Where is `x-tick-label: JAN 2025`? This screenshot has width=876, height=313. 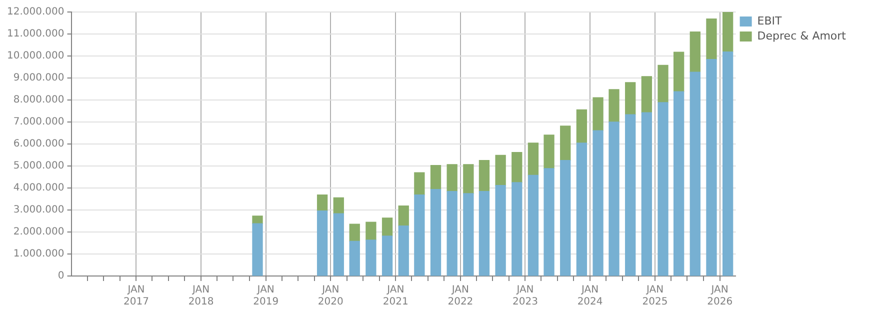 x-tick-label: JAN 2025 is located at coordinates (655, 296).